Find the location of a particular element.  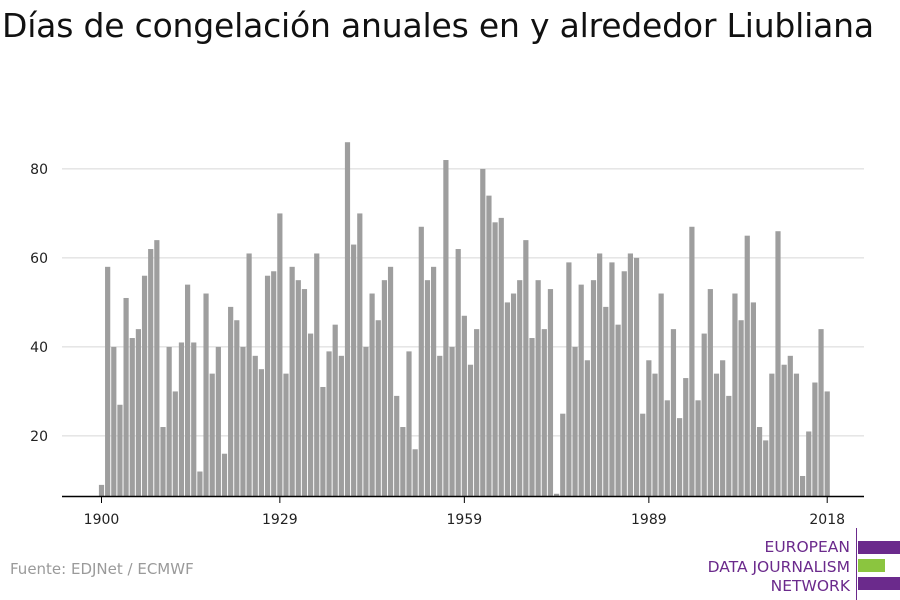

bar-1991 is located at coordinates (661, 394).